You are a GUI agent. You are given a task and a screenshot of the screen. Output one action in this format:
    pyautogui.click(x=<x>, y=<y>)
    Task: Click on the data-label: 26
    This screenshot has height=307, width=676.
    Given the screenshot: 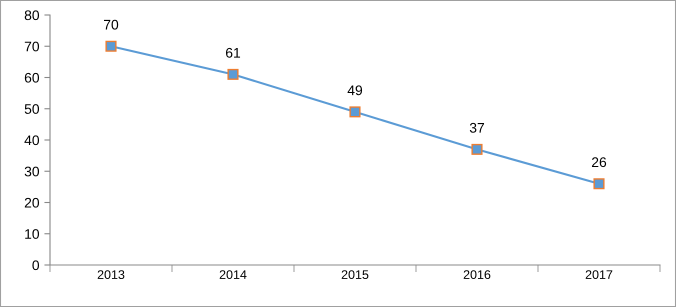 What is the action you would take?
    pyautogui.click(x=599, y=162)
    